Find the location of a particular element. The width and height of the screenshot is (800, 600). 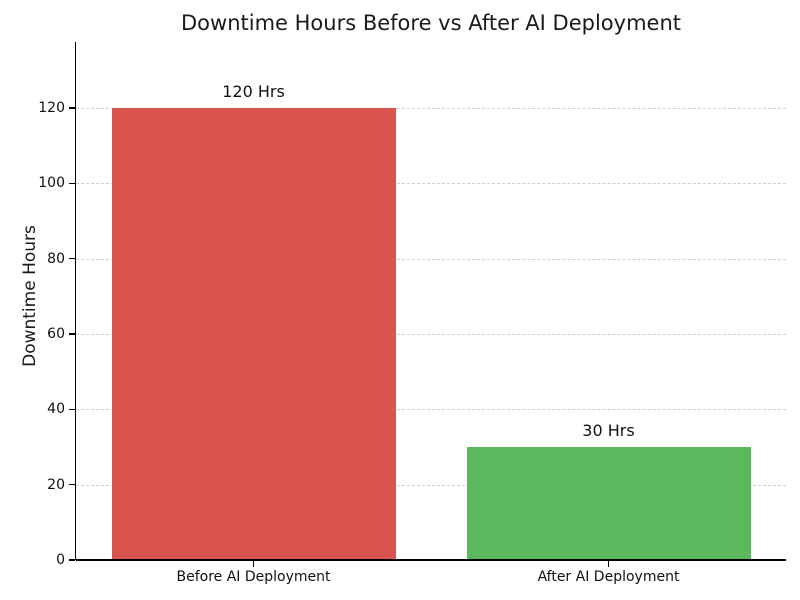

x-axis-spine is located at coordinates (431, 560).